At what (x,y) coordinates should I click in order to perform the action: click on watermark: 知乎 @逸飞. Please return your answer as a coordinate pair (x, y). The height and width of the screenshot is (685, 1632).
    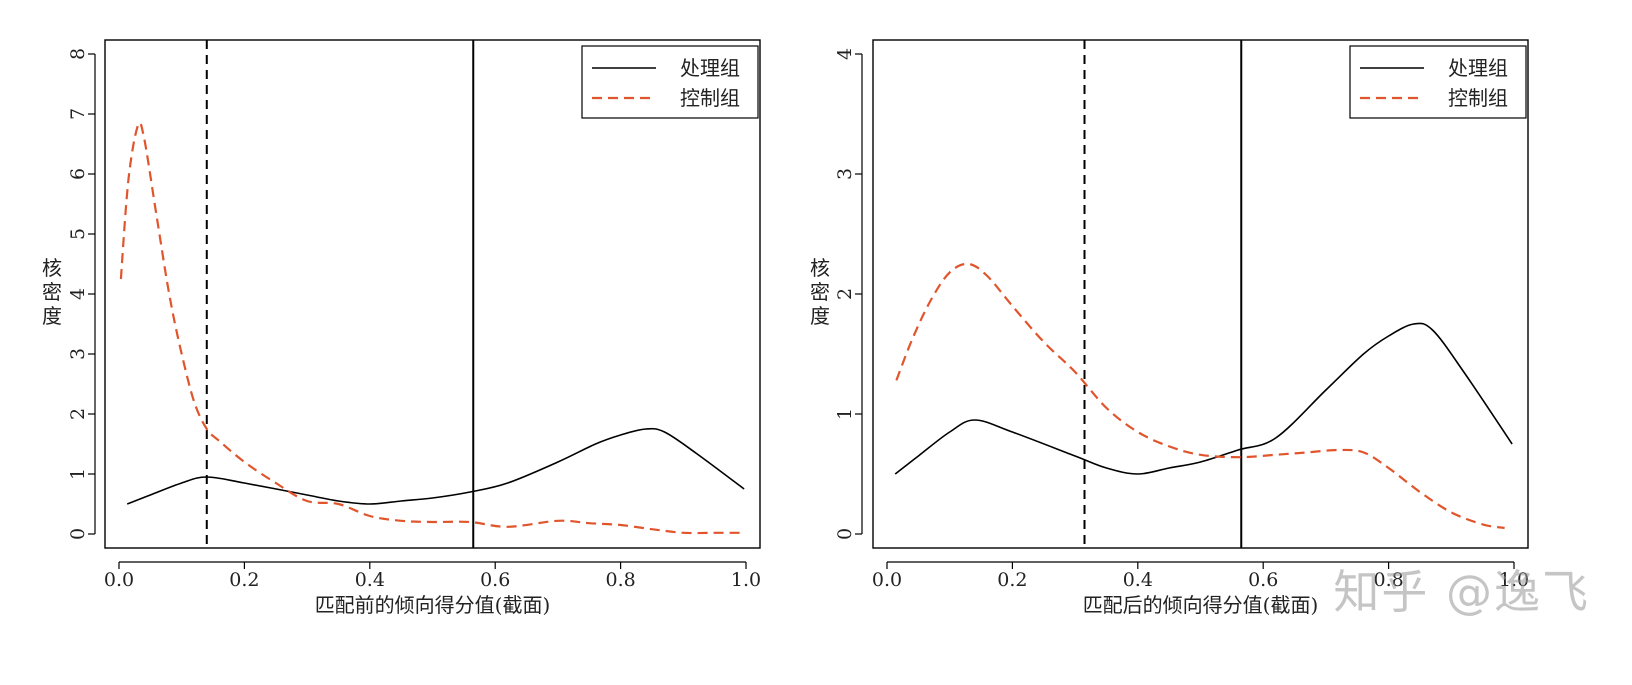
    Looking at the image, I should click on (1461, 592).